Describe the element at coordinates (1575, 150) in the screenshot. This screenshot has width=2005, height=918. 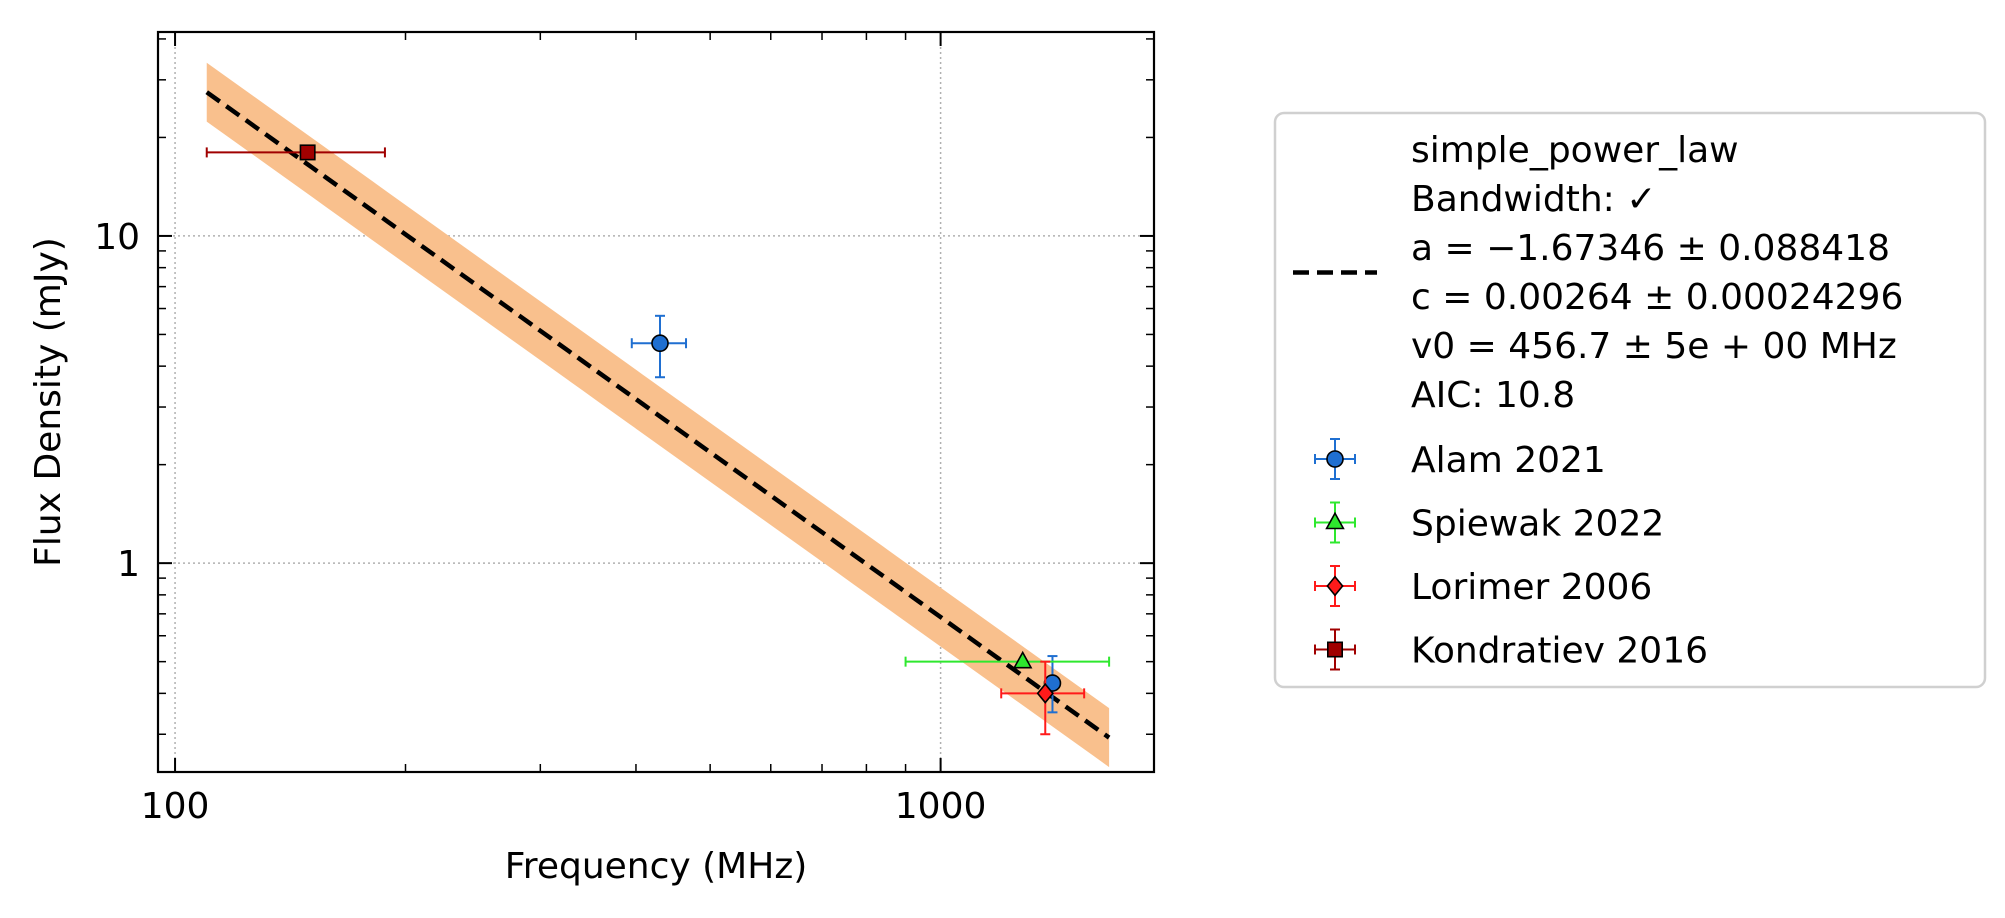
I see `legend-fit-text: simple_power_law` at that location.